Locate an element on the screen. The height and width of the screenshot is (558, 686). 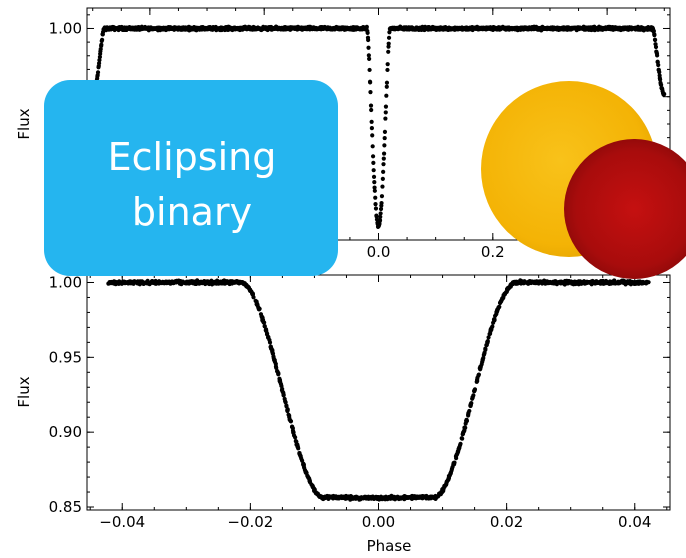
x-tick-label: −0.04 is located at coordinates (122, 522).